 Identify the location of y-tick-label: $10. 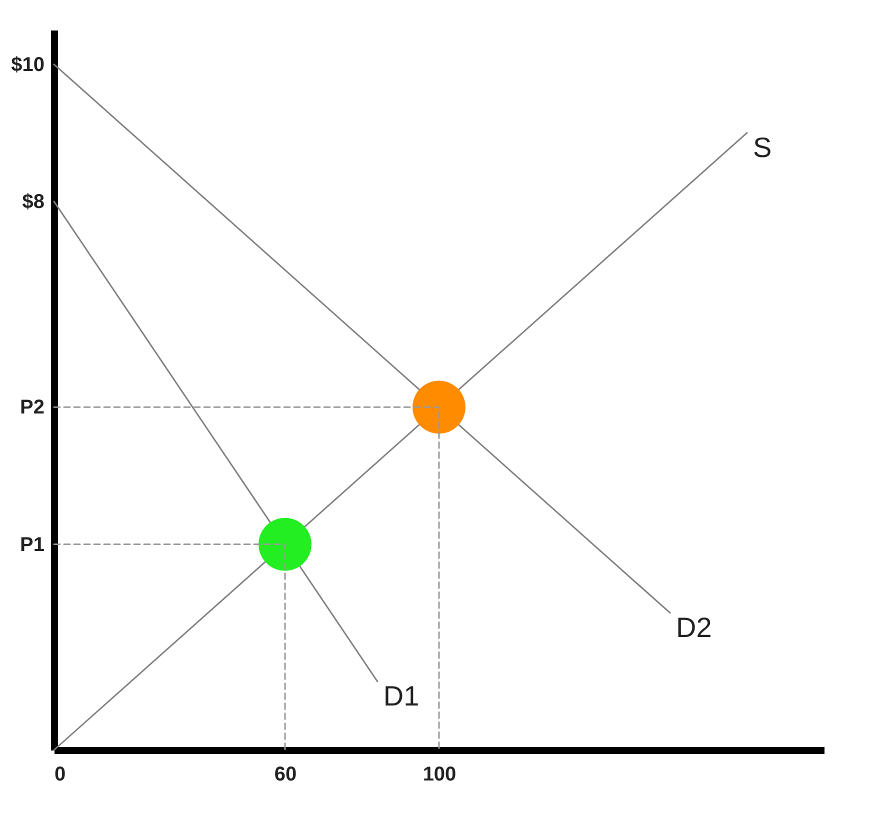
(27, 65).